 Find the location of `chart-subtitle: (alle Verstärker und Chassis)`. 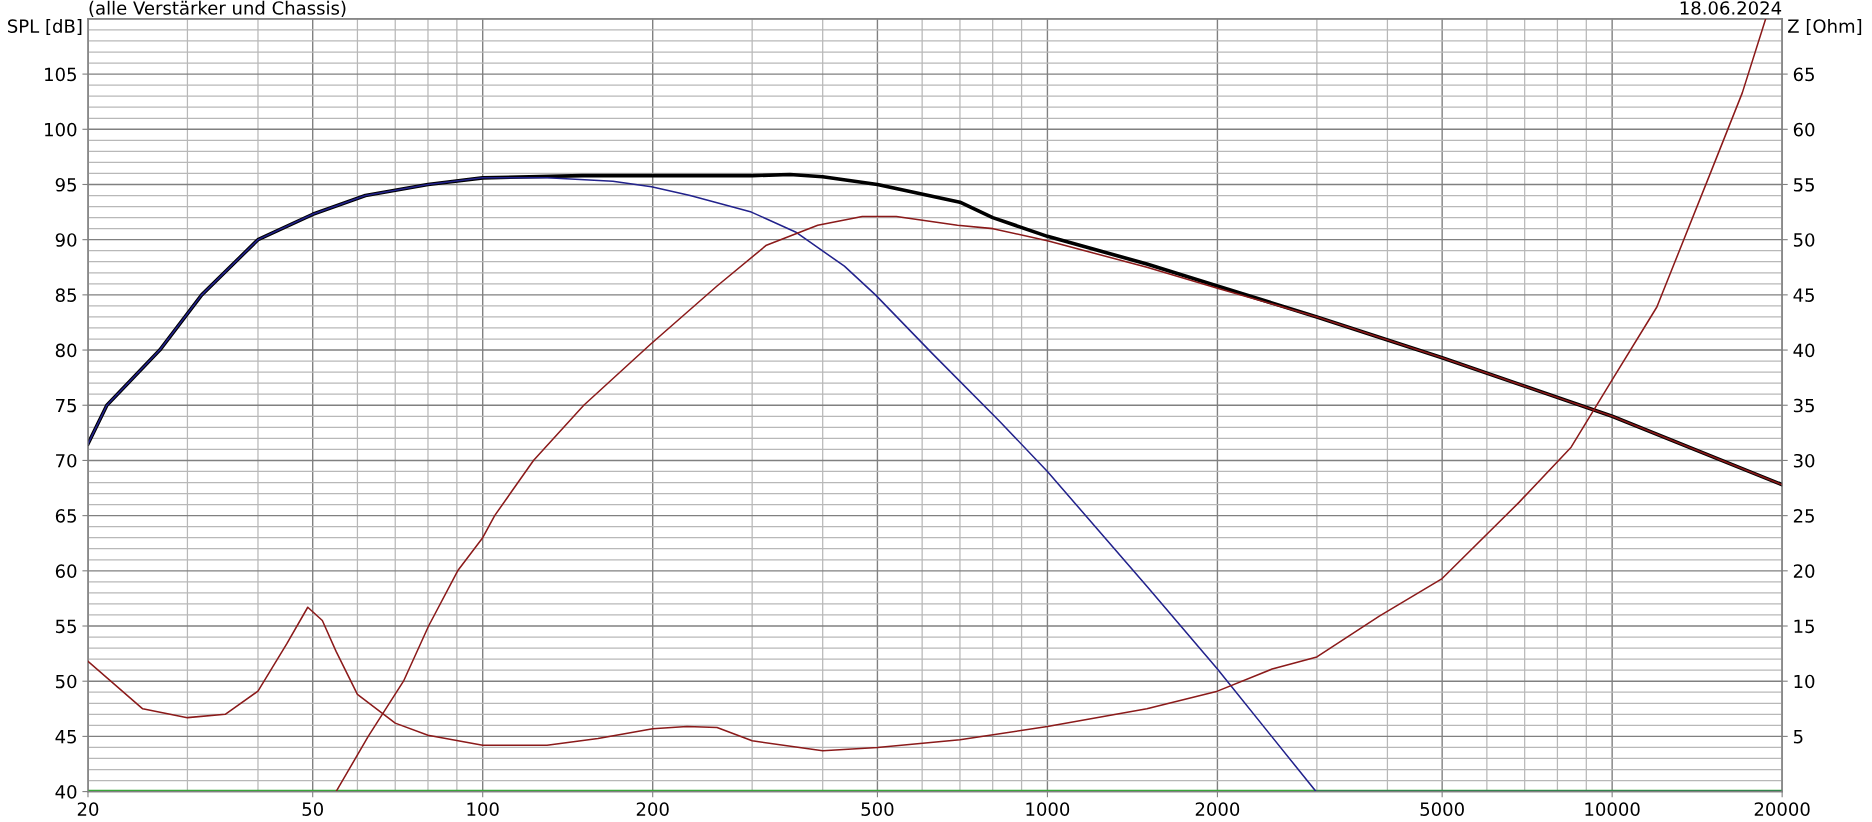

chart-subtitle: (alle Verstärker und Chassis) is located at coordinates (217, 8).